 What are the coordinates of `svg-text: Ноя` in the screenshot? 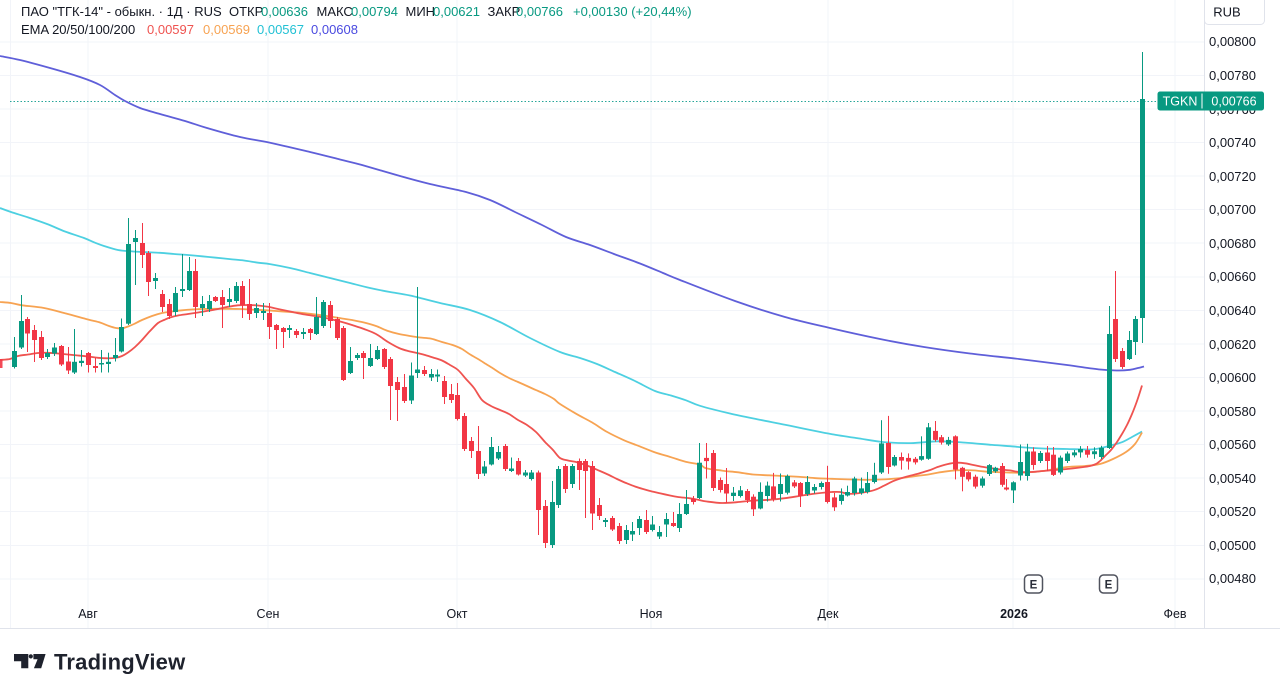 It's located at (651, 614).